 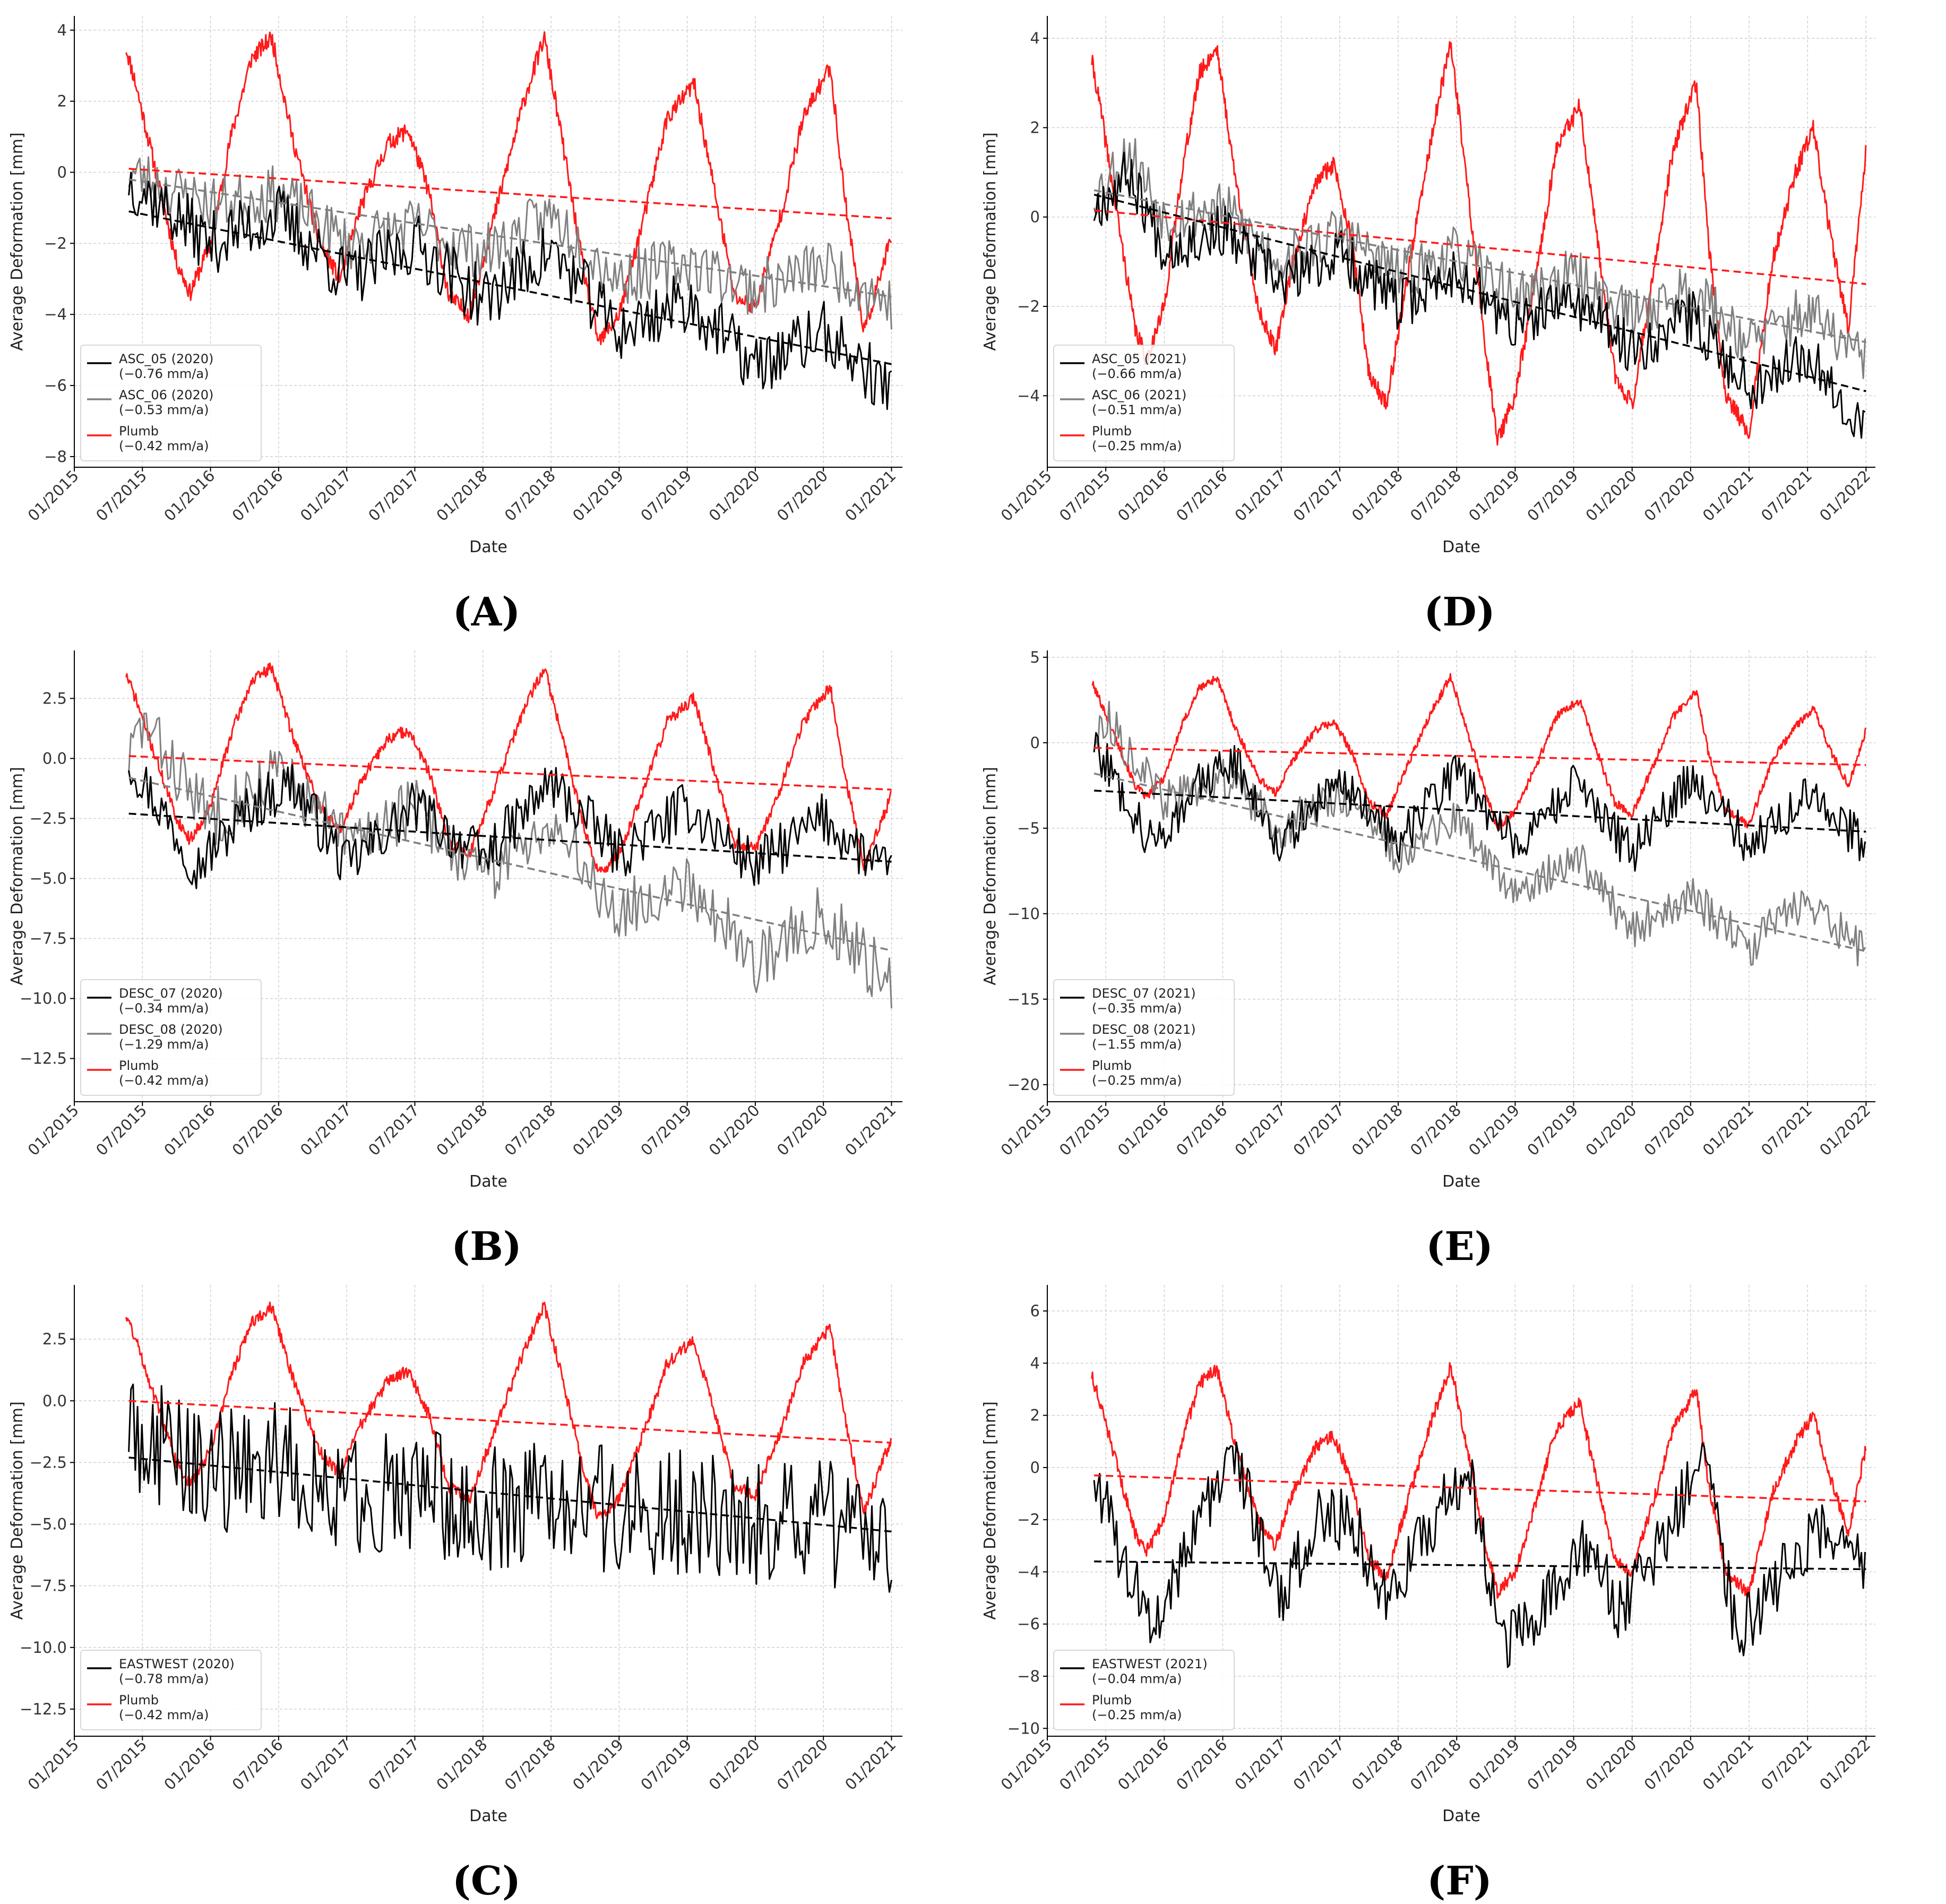 I want to click on y-tick-label: 2, so click(x=1035, y=1416).